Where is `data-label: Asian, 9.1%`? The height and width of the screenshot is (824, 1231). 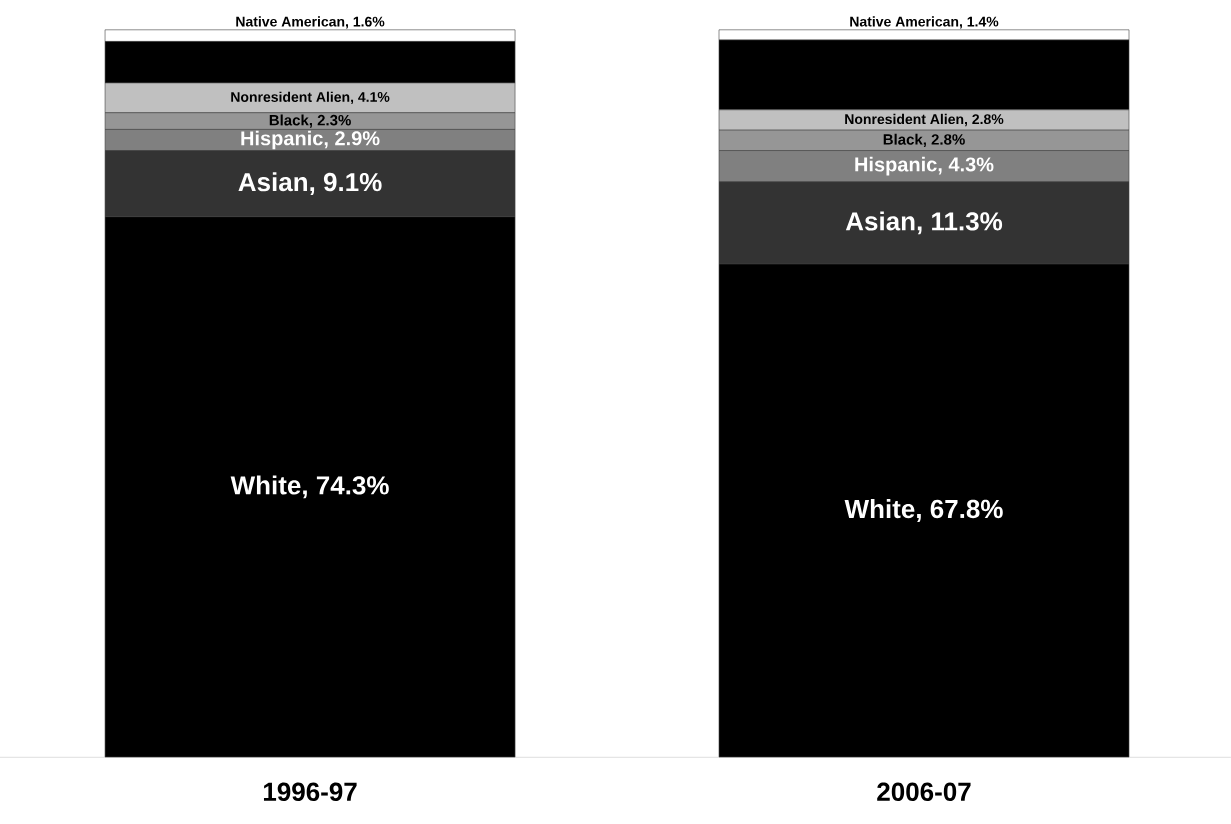
data-label: Asian, 9.1% is located at coordinates (310, 184).